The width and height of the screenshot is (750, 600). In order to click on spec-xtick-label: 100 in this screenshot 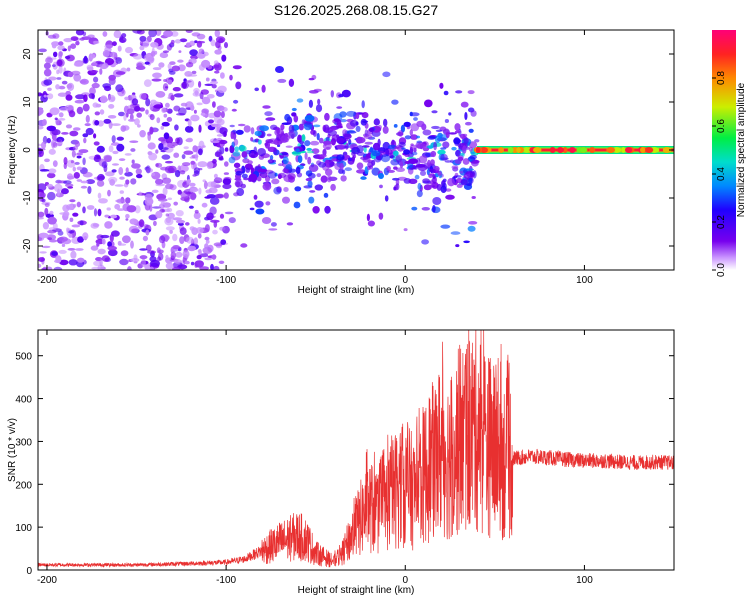, I will do `click(584, 280)`.